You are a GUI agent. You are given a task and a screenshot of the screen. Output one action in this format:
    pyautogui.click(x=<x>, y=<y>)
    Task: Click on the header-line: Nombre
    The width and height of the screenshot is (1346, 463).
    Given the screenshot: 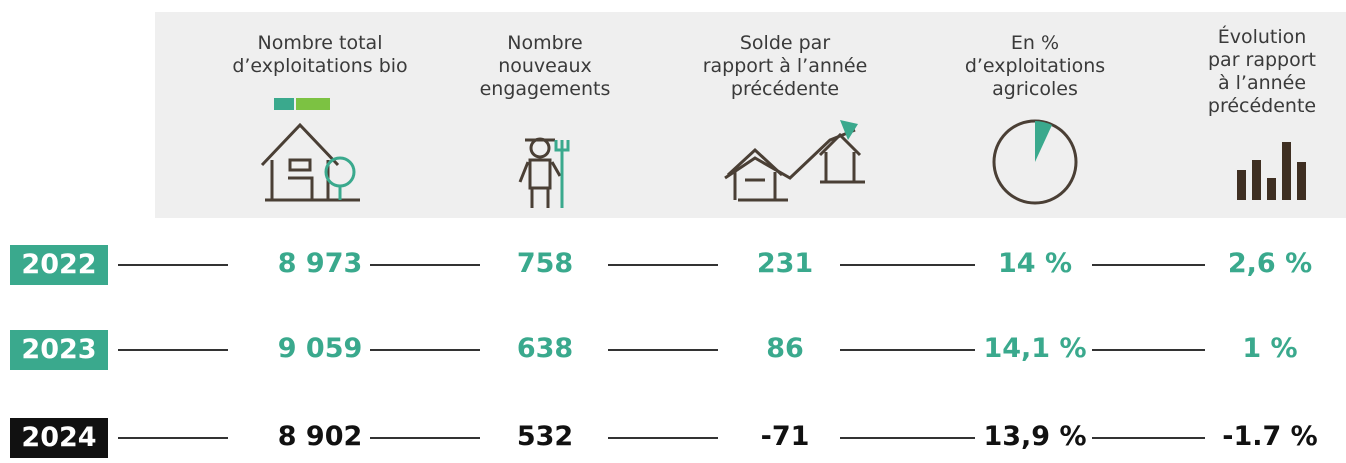 What is the action you would take?
    pyautogui.click(x=545, y=43)
    